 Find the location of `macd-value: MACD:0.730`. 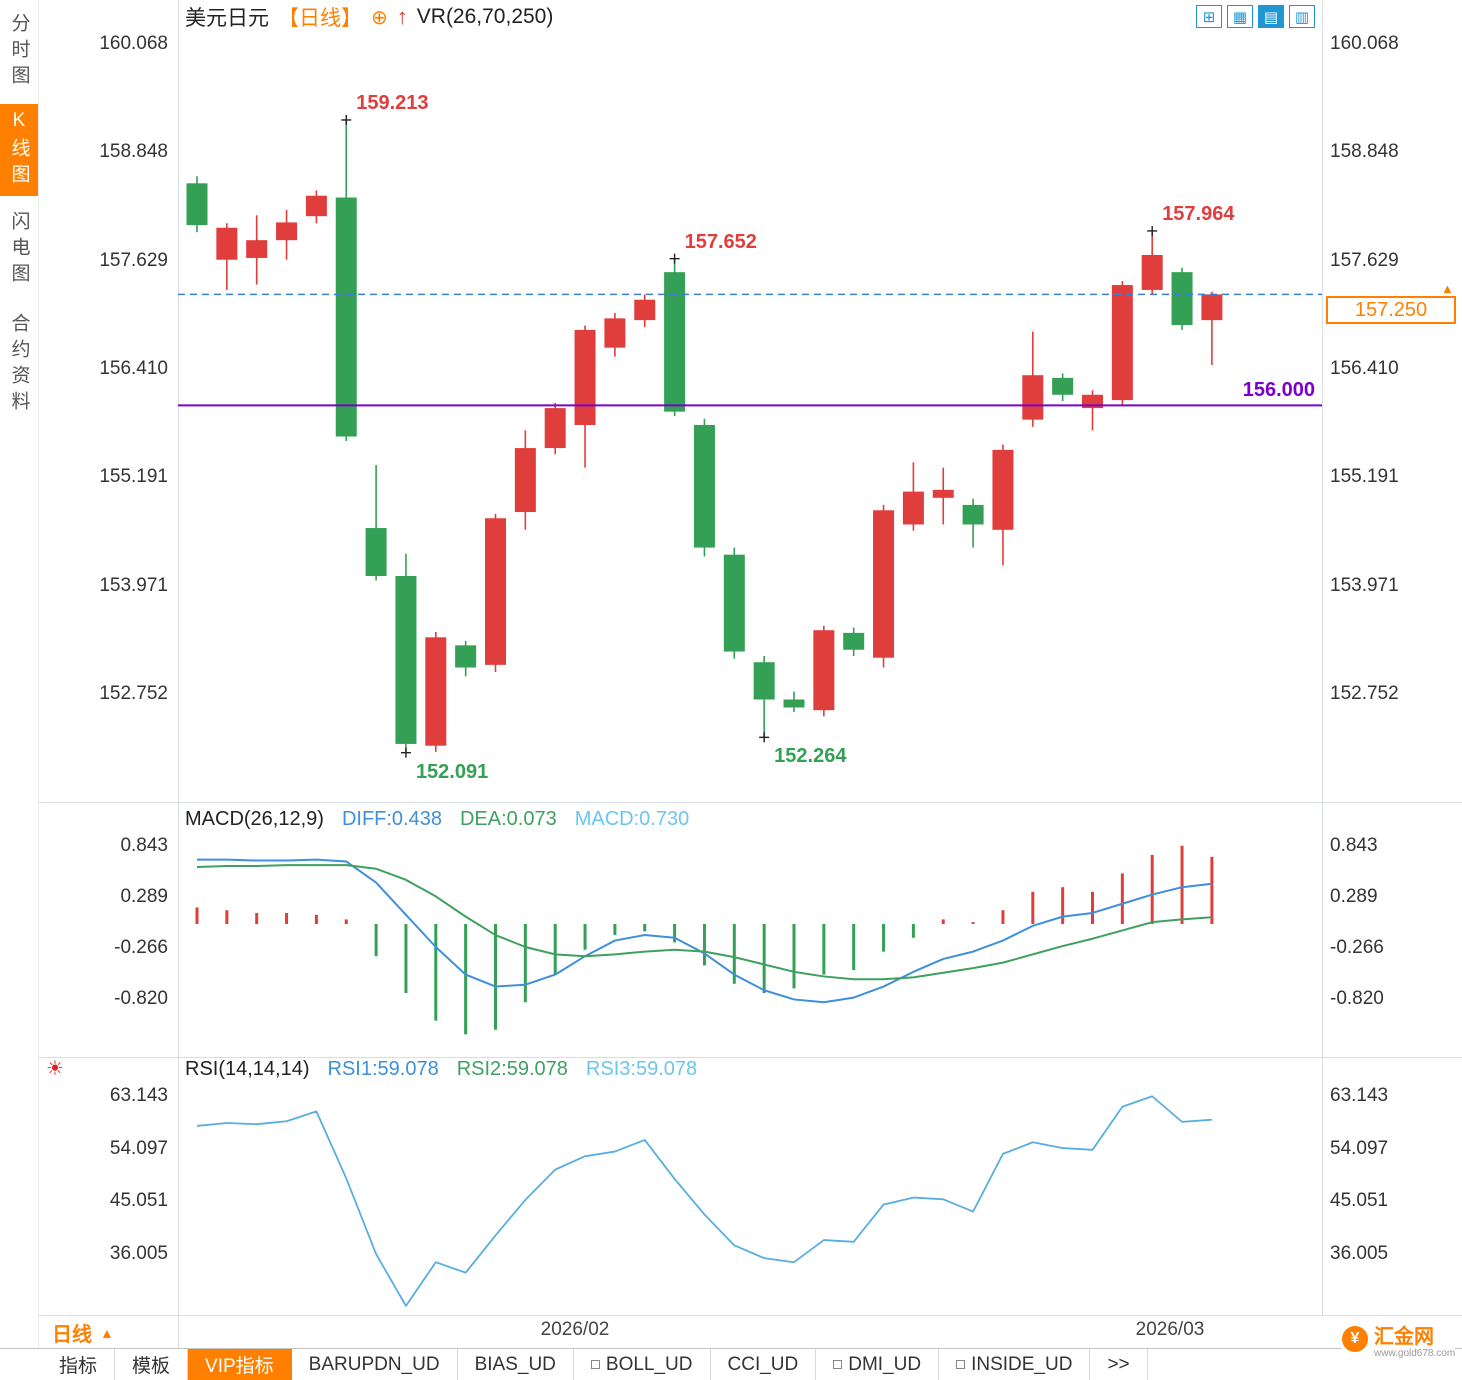

macd-value: MACD:0.730 is located at coordinates (632, 819).